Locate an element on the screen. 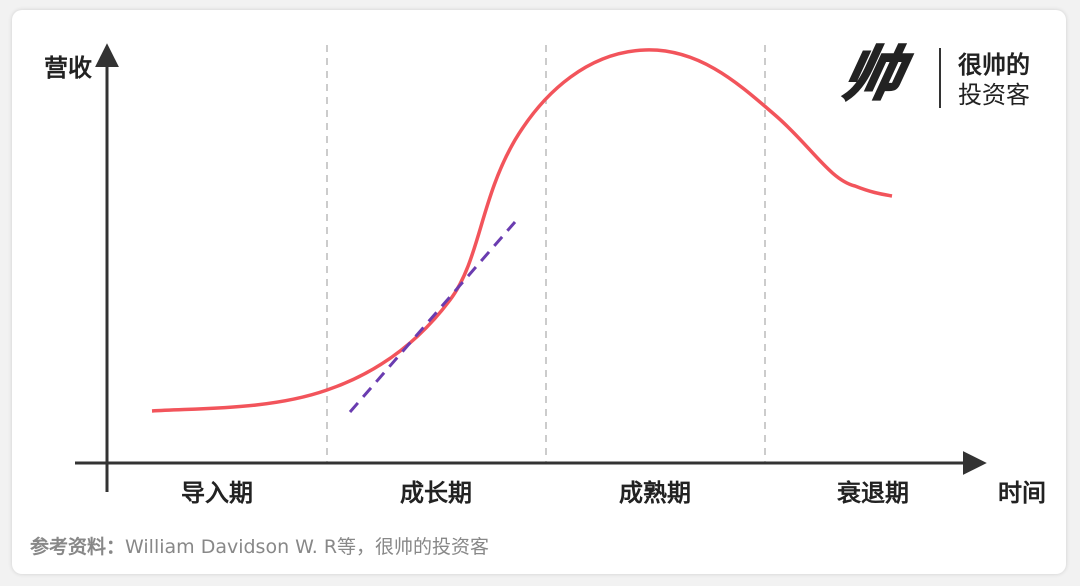  stage-label: 衰退期 is located at coordinates (872, 493).